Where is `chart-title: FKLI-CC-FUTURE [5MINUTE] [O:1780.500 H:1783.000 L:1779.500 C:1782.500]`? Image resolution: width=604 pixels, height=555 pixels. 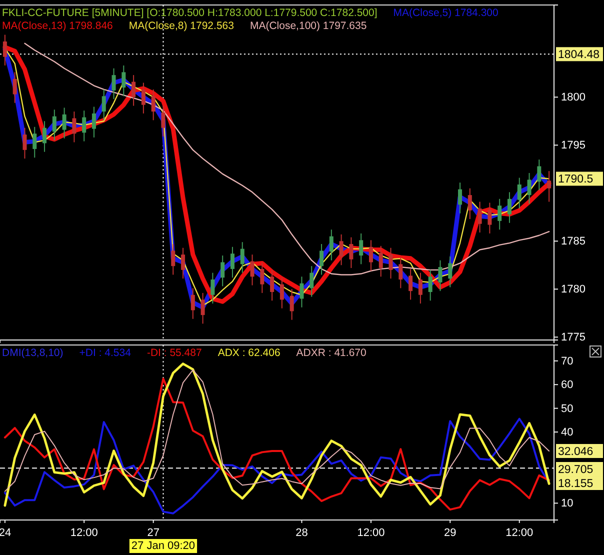
chart-title: FKLI-CC-FUTURE [5MINUTE] [O:1780.500 H:1783.000 L:1779.500 C:1782.500] is located at coordinates (190, 13).